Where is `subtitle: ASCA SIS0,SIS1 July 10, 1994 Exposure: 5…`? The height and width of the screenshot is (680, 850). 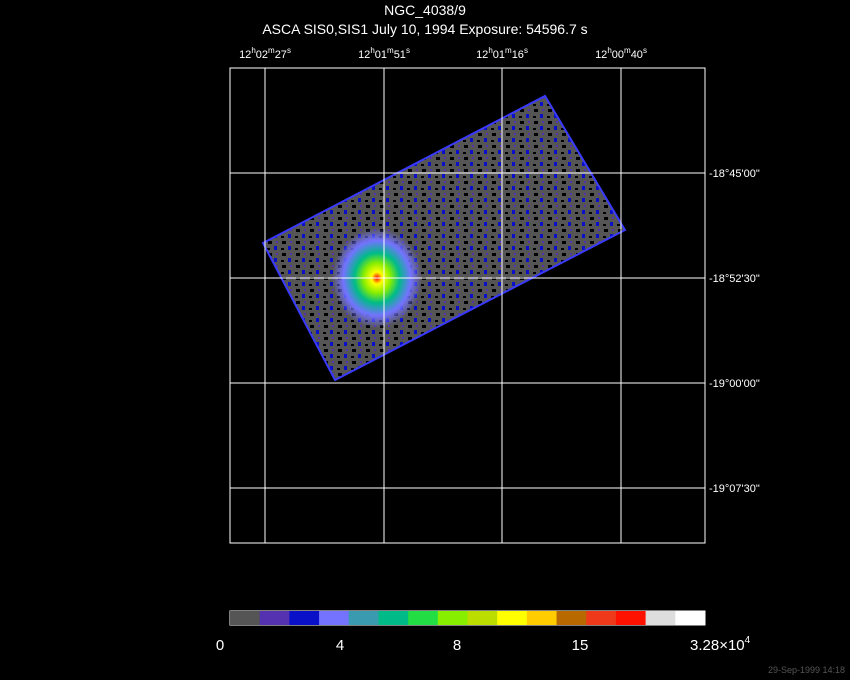 subtitle: ASCA SIS0,SIS1 July 10, 1994 Exposure: 5… is located at coordinates (424, 29).